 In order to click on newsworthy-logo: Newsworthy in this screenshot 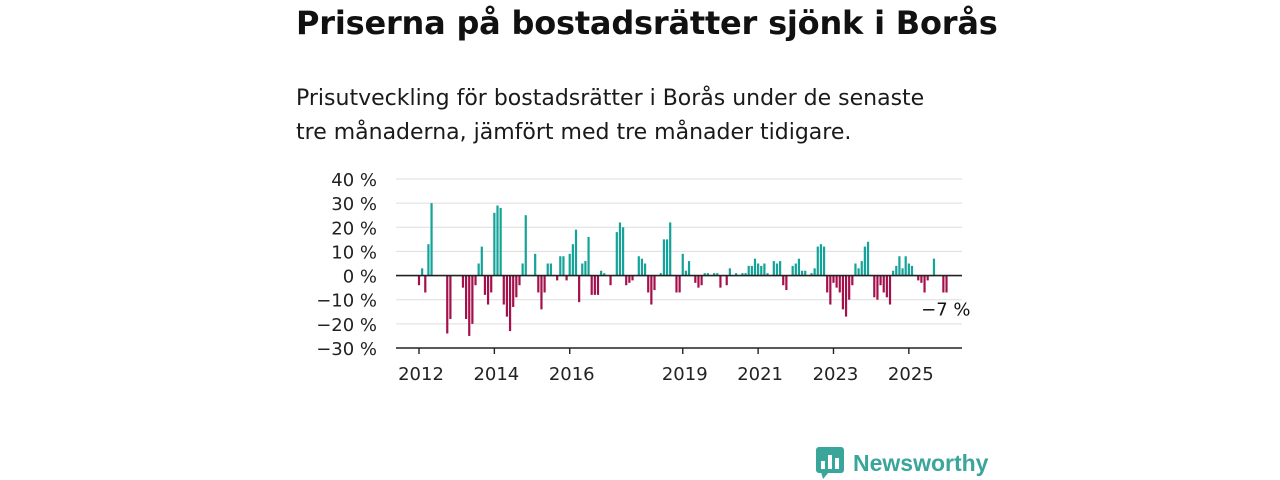, I will do `click(901, 463)`.